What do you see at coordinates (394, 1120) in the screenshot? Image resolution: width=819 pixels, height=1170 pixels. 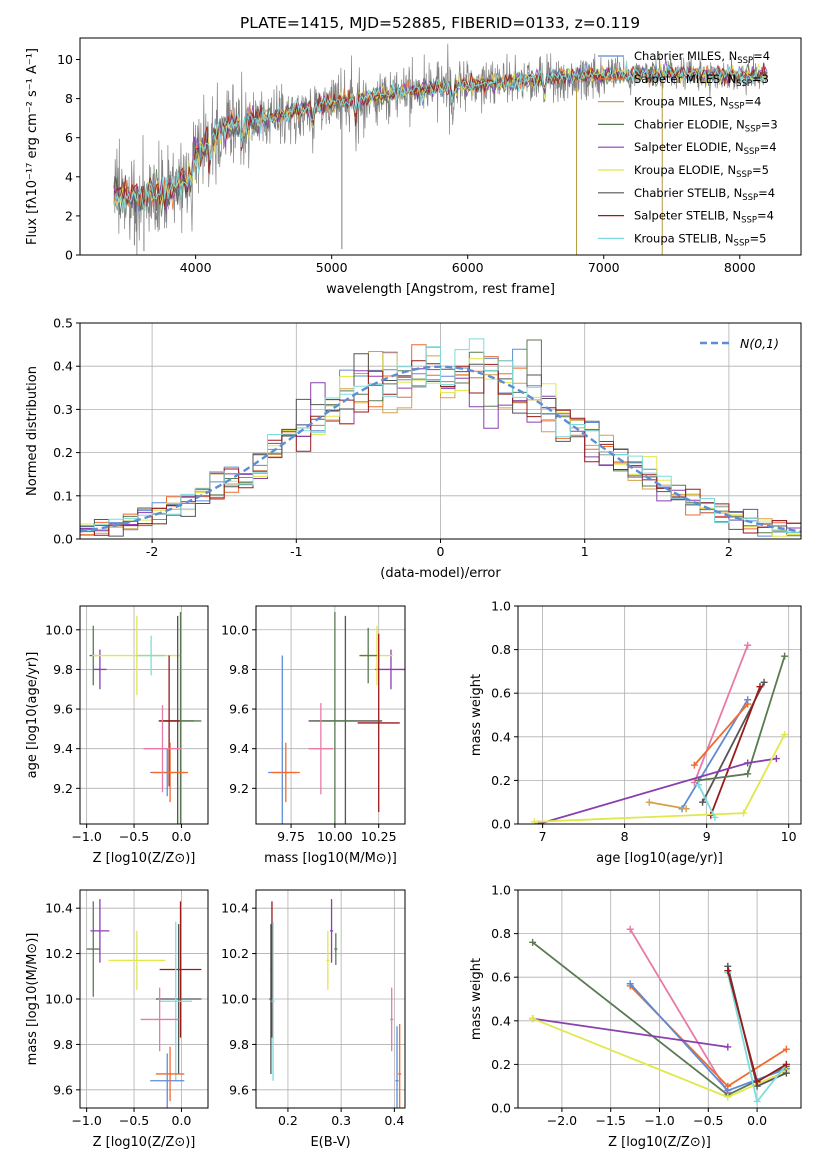 I see `x-tick-label: 0.4` at bounding box center [394, 1120].